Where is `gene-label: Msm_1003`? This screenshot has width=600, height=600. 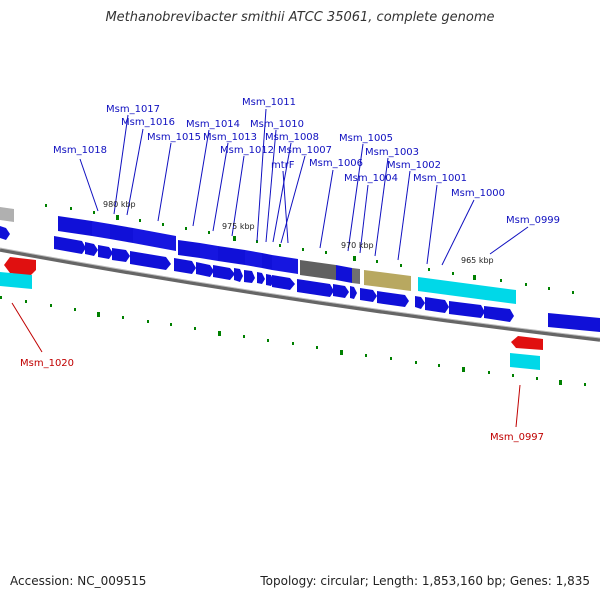 gene-label: Msm_1003 is located at coordinates (392, 152).